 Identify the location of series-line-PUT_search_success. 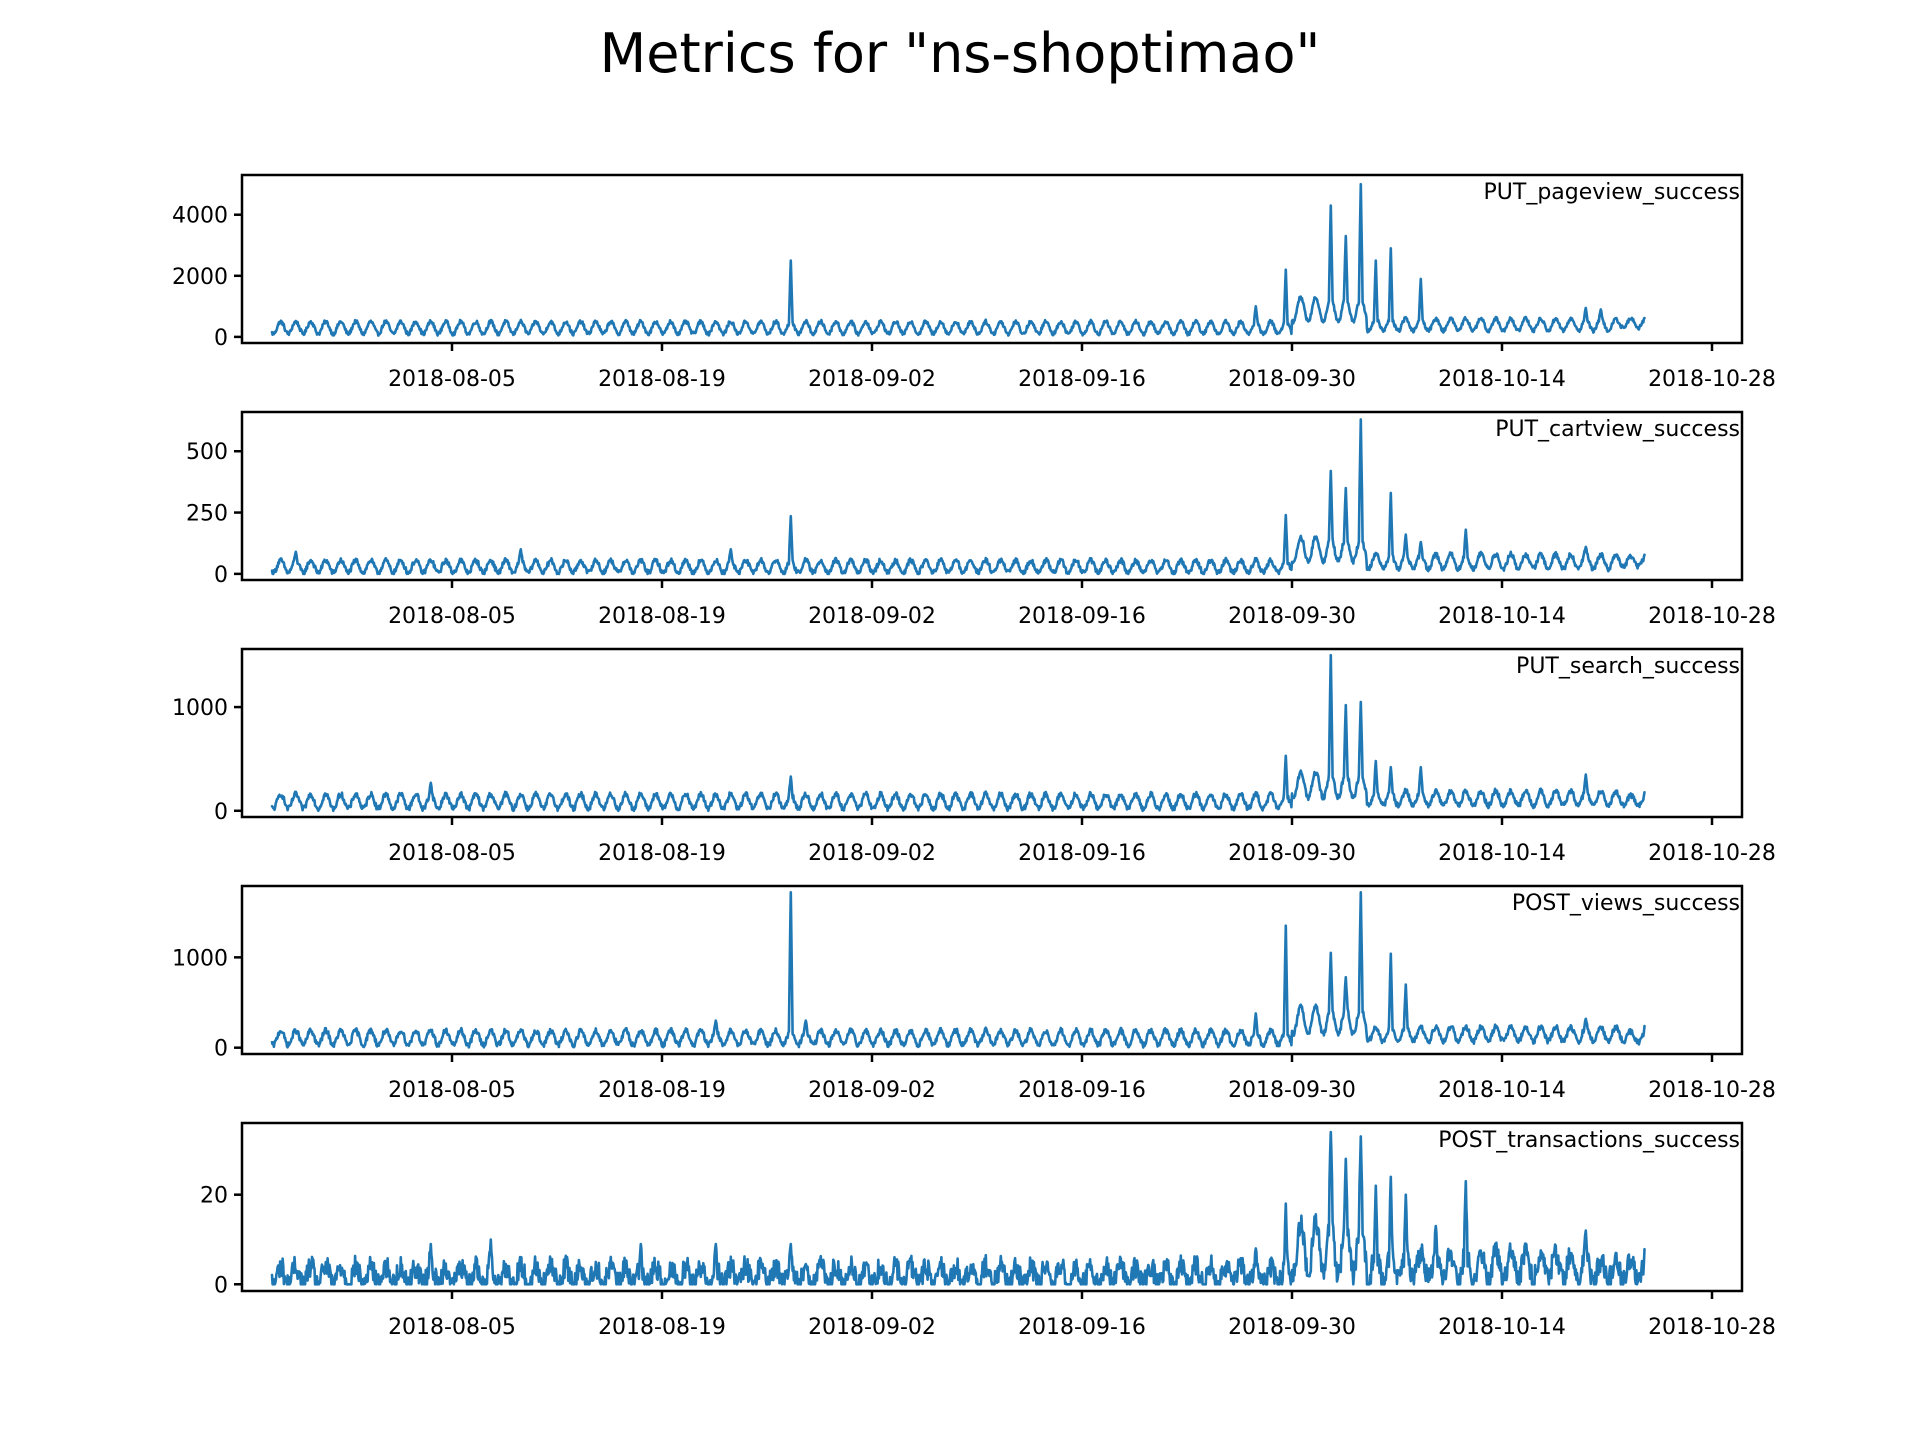
(958, 733).